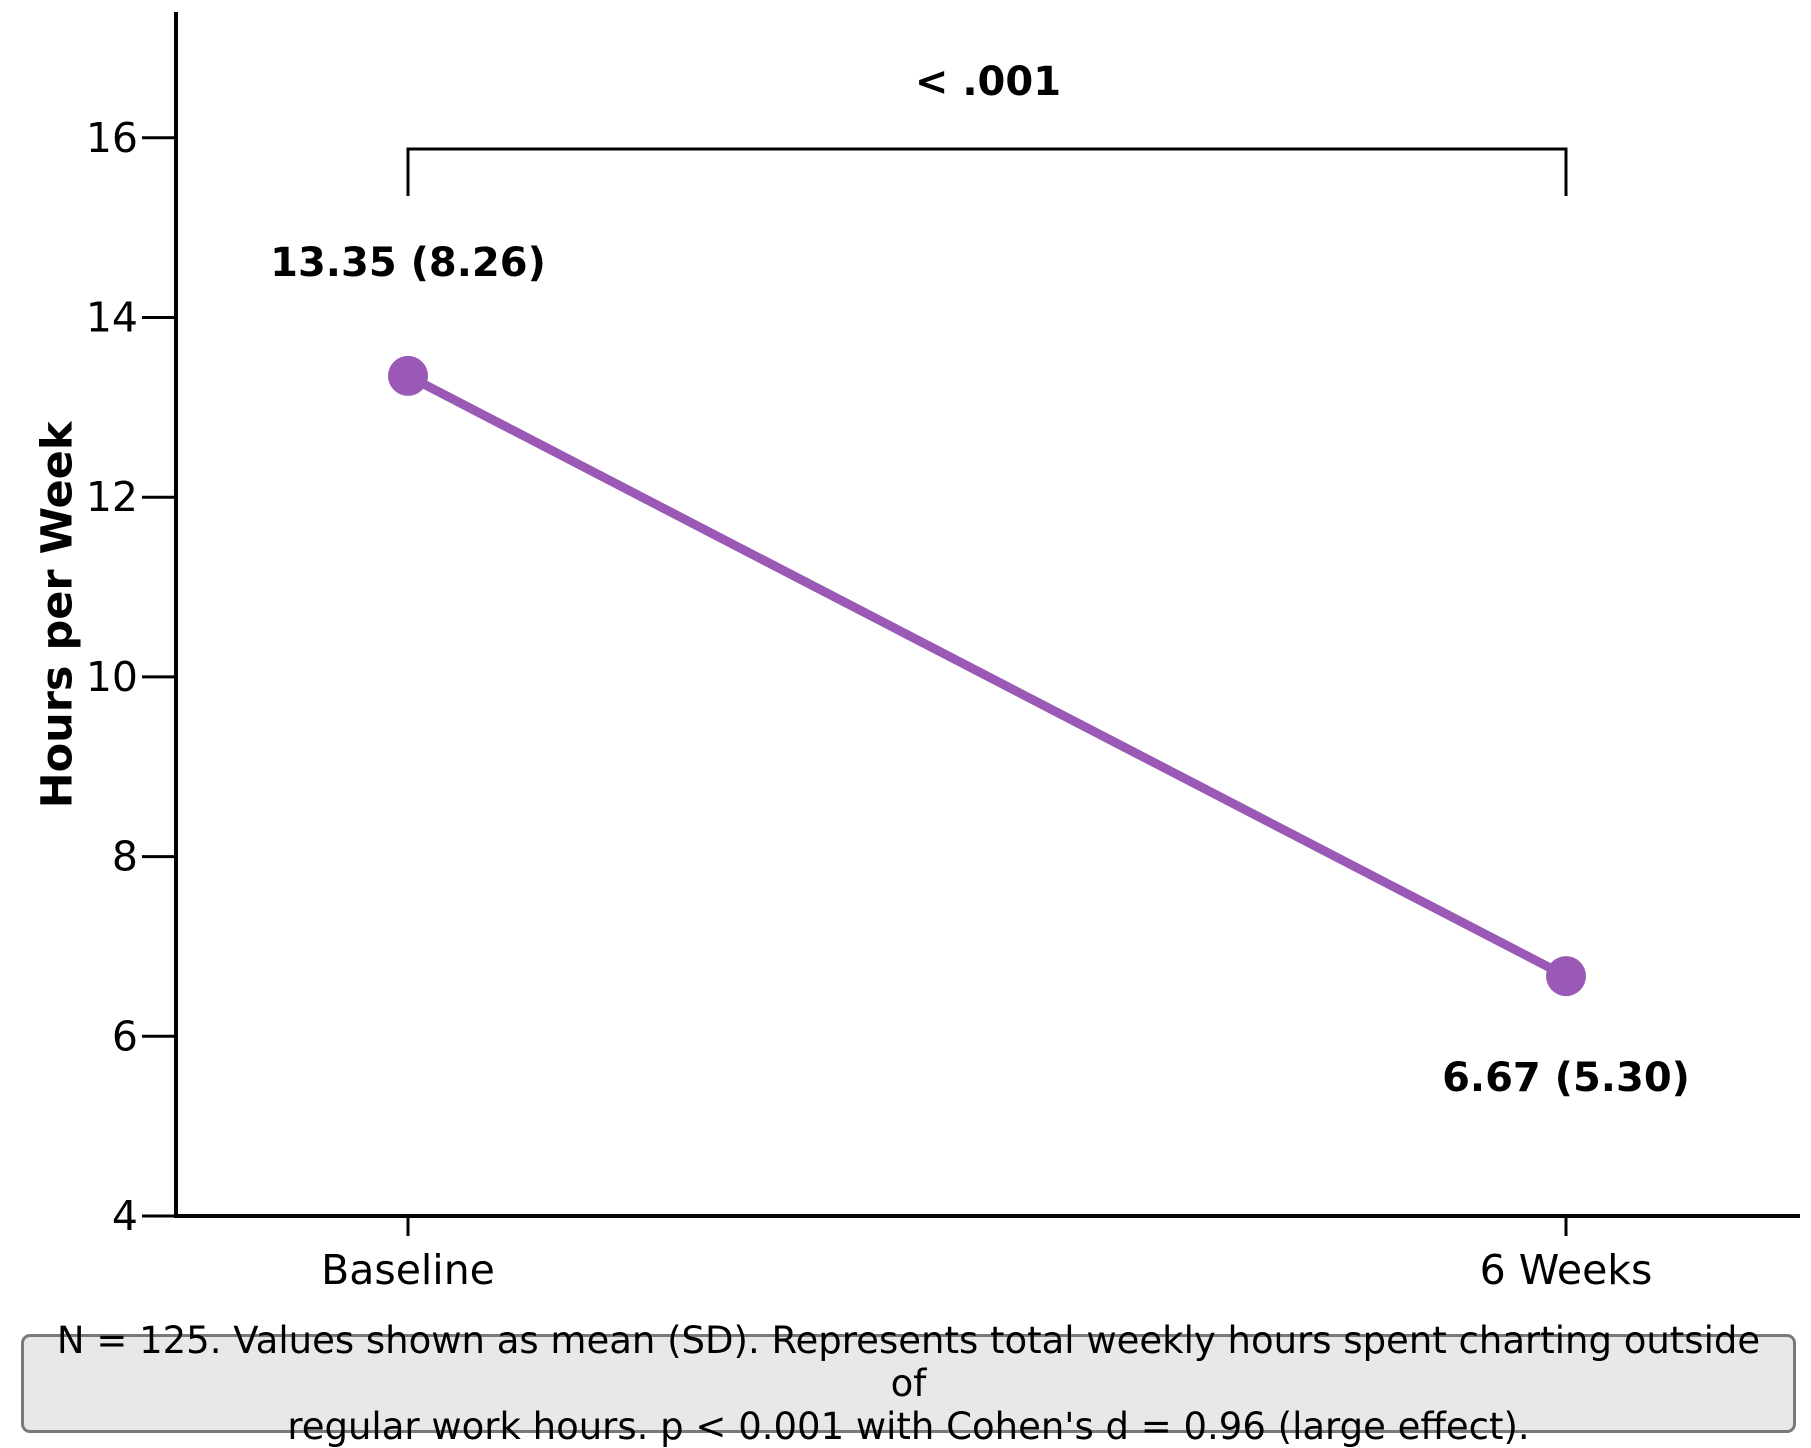 This screenshot has width=1811, height=1448. I want to click on y-tick-label: 4, so click(125, 1216).